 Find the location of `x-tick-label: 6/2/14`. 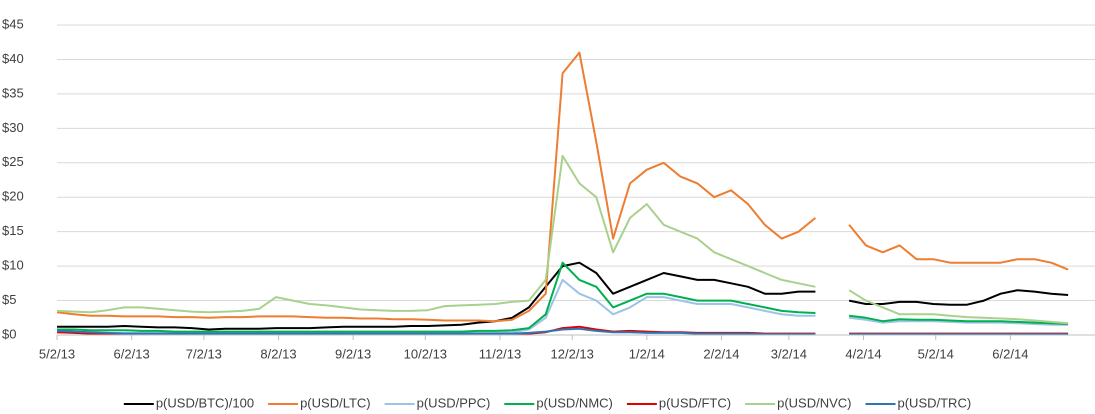

x-tick-label: 6/2/14 is located at coordinates (1010, 353).